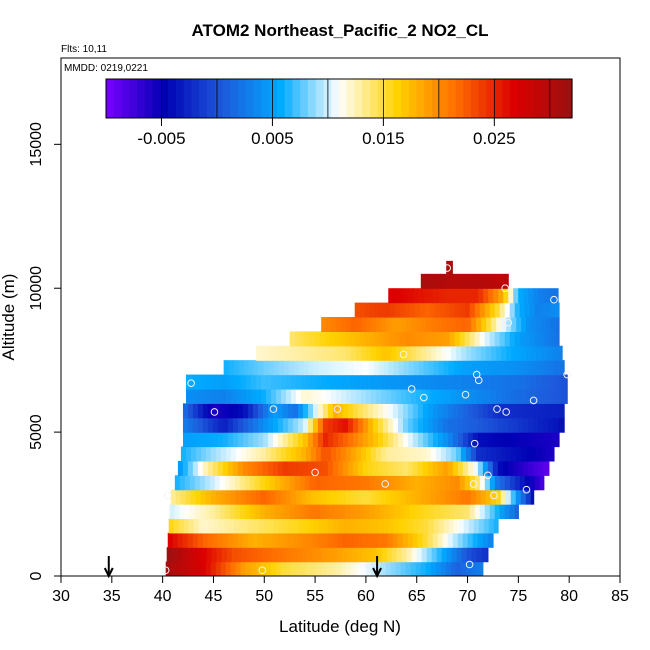  I want to click on dates-label: MMDD: 0219,0221, so click(106, 68).